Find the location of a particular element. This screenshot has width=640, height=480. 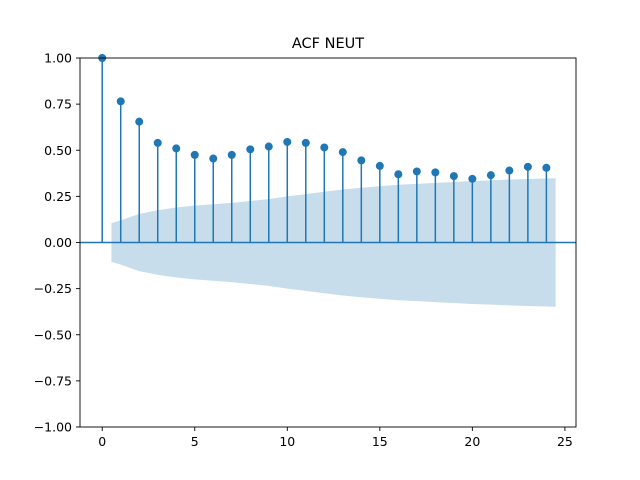

y-tick-label: −1.00 is located at coordinates (53, 427).